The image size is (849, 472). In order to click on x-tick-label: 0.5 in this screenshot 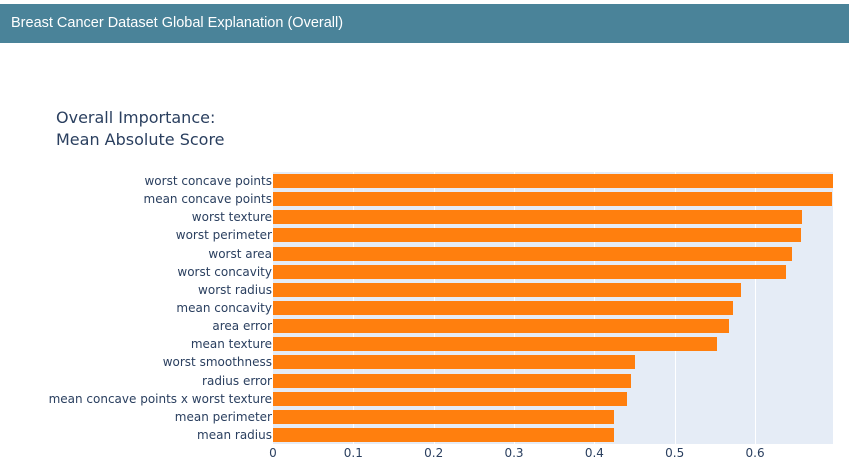, I will do `click(675, 453)`.